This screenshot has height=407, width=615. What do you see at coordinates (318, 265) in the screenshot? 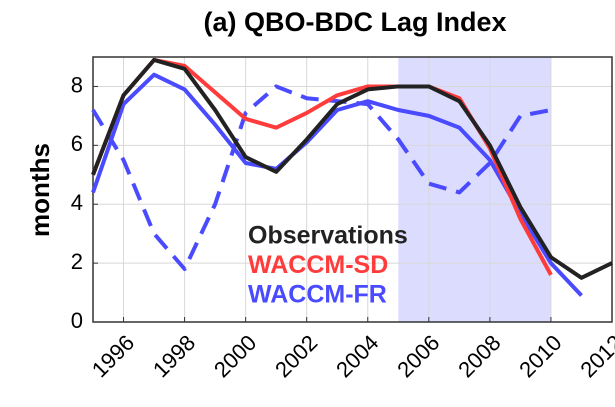
I see `legend-entry: WACCM-SD` at bounding box center [318, 265].